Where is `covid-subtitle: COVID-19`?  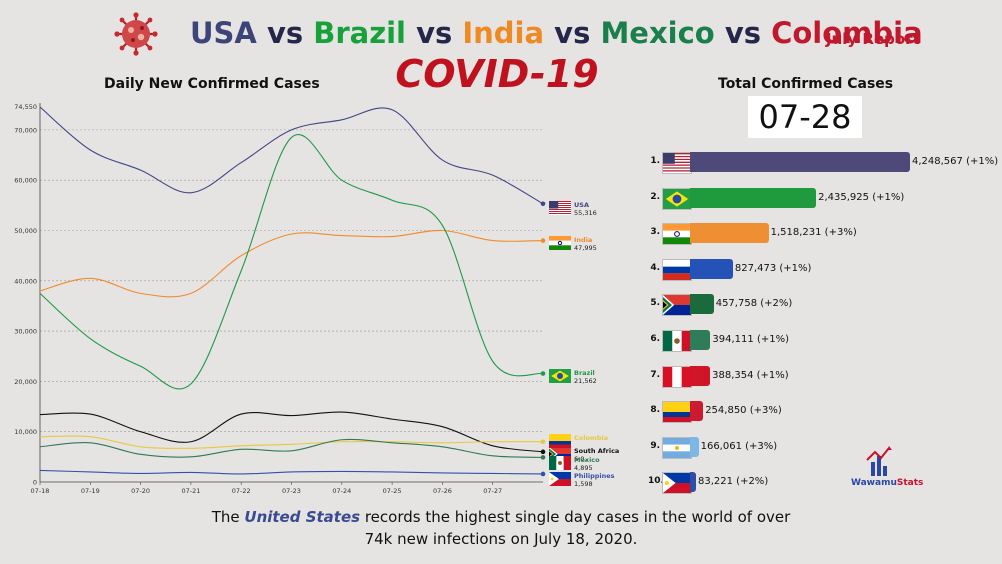
covid-subtitle: COVID-19 is located at coordinates (497, 74).